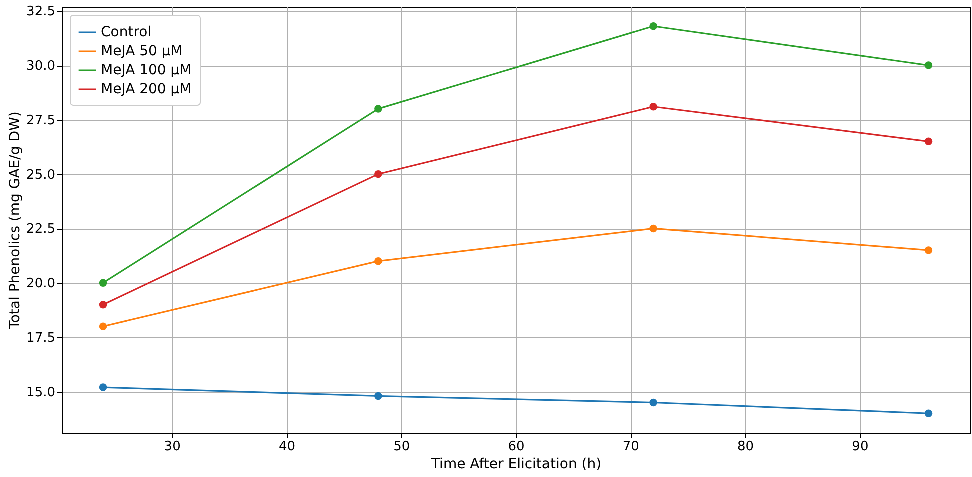  What do you see at coordinates (126, 32) in the screenshot?
I see `legend-label: Control` at bounding box center [126, 32].